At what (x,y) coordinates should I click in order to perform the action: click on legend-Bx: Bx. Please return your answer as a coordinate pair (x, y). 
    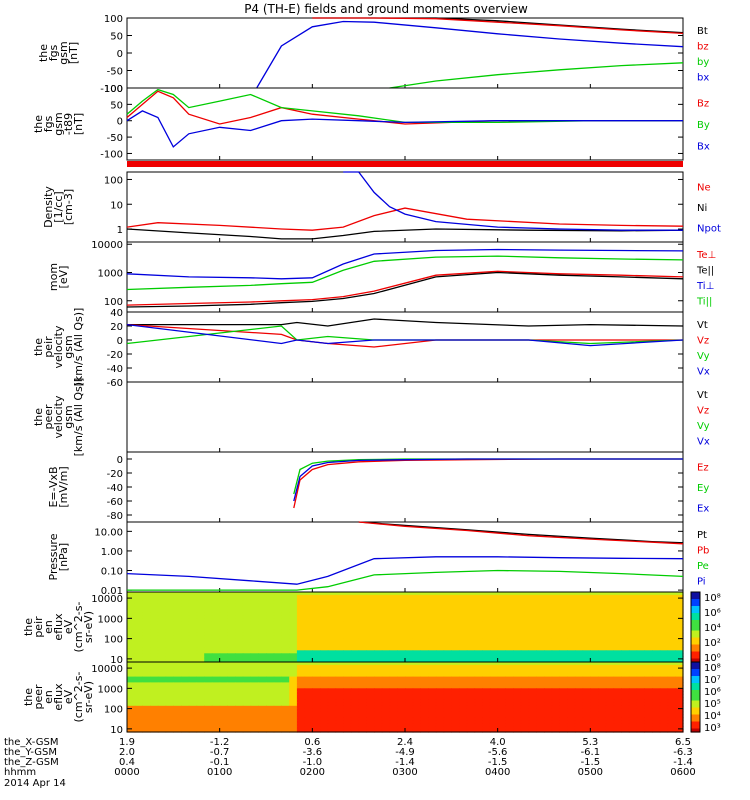
    Looking at the image, I should click on (703, 146).